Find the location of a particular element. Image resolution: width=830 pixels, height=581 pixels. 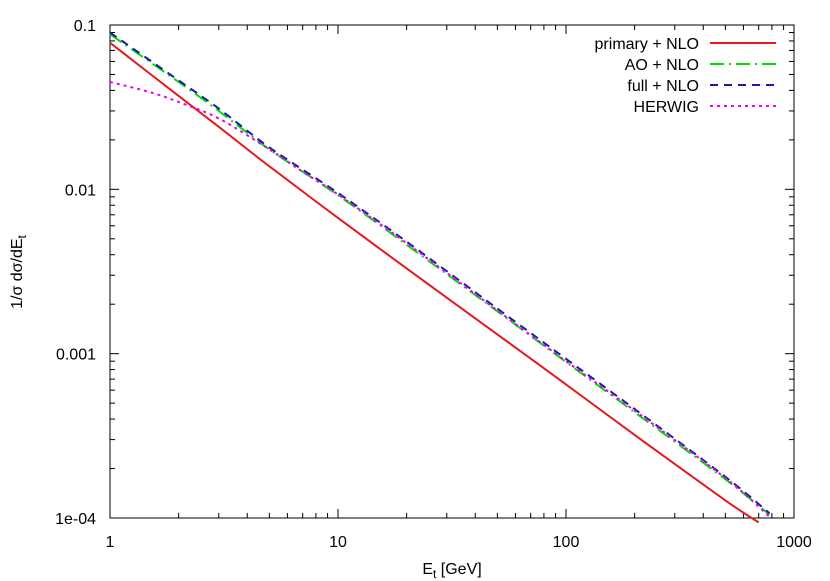

y-tick-label: 0.001 is located at coordinates (76, 355).